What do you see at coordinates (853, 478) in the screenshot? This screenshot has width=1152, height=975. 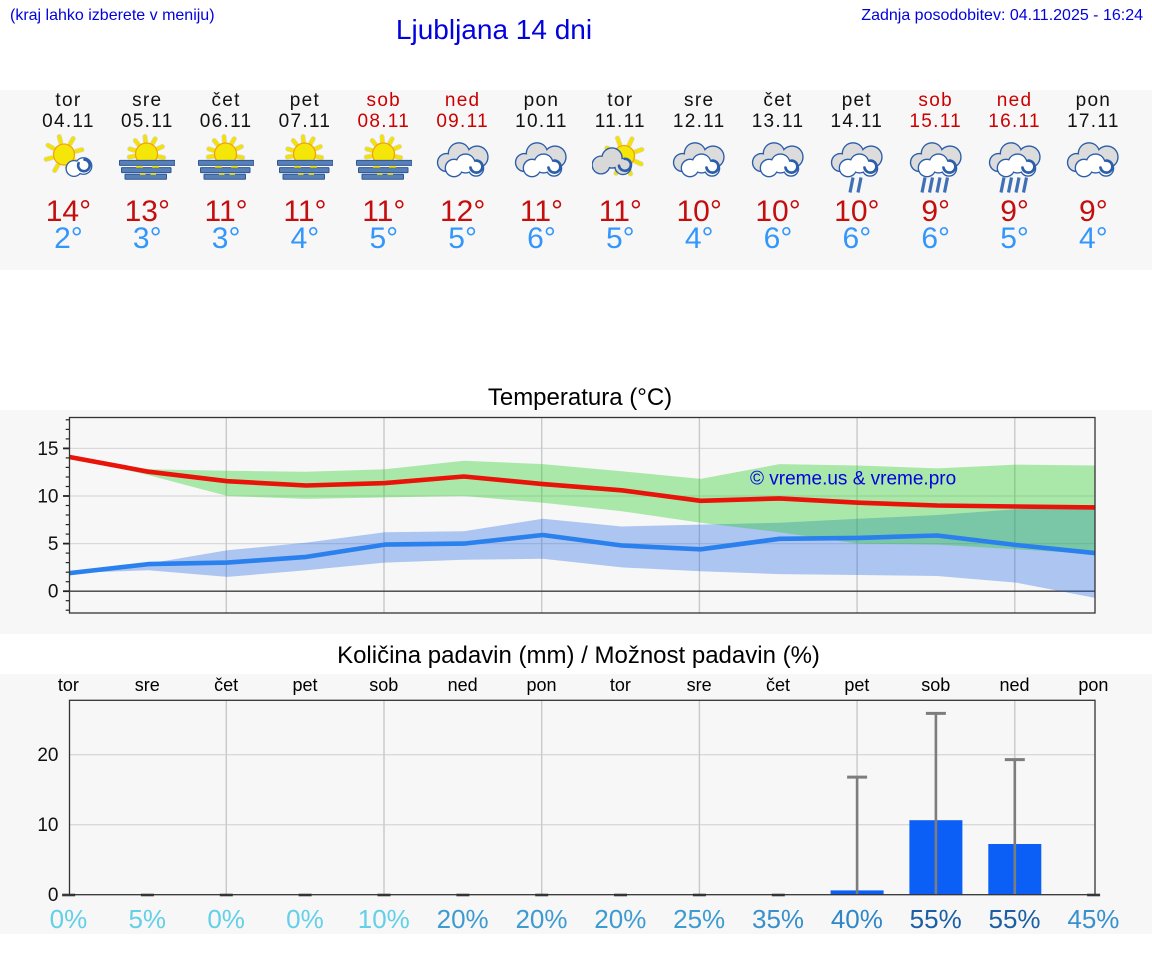 I see `svg-text: © vreme.us & vreme.pro` at bounding box center [853, 478].